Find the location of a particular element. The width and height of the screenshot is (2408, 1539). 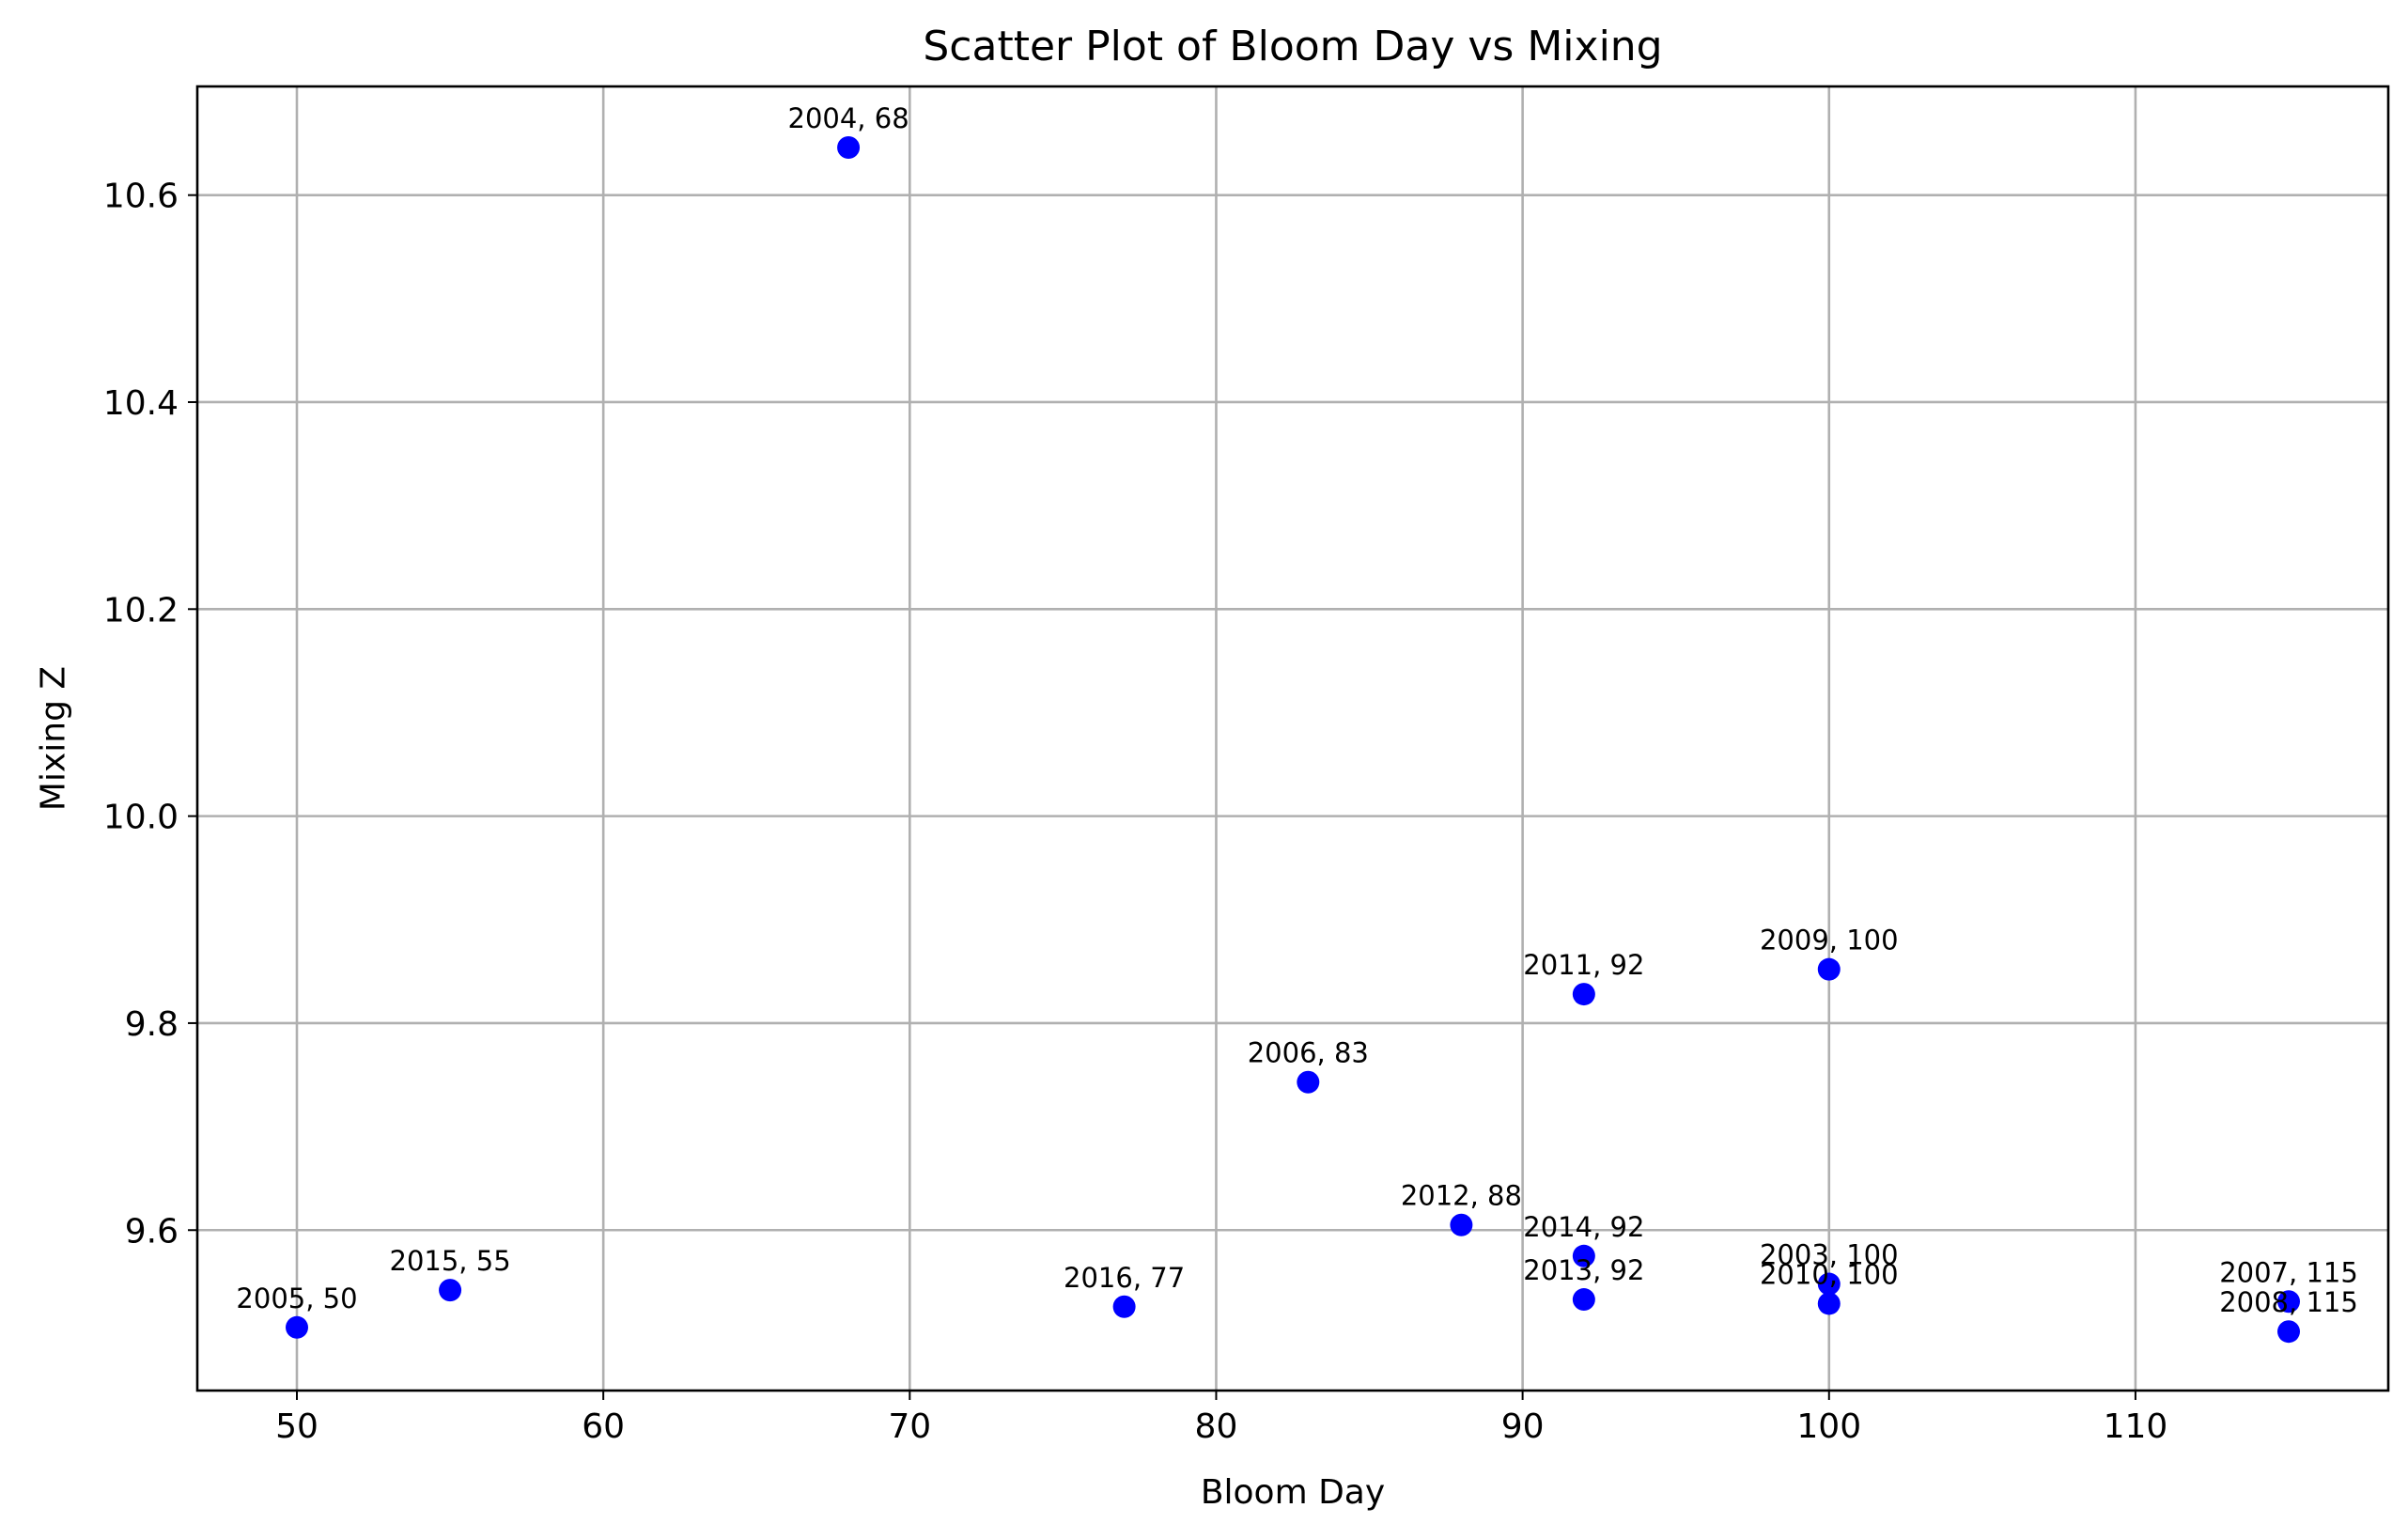

point-label: 2014, 92 is located at coordinates (1583, 1227).